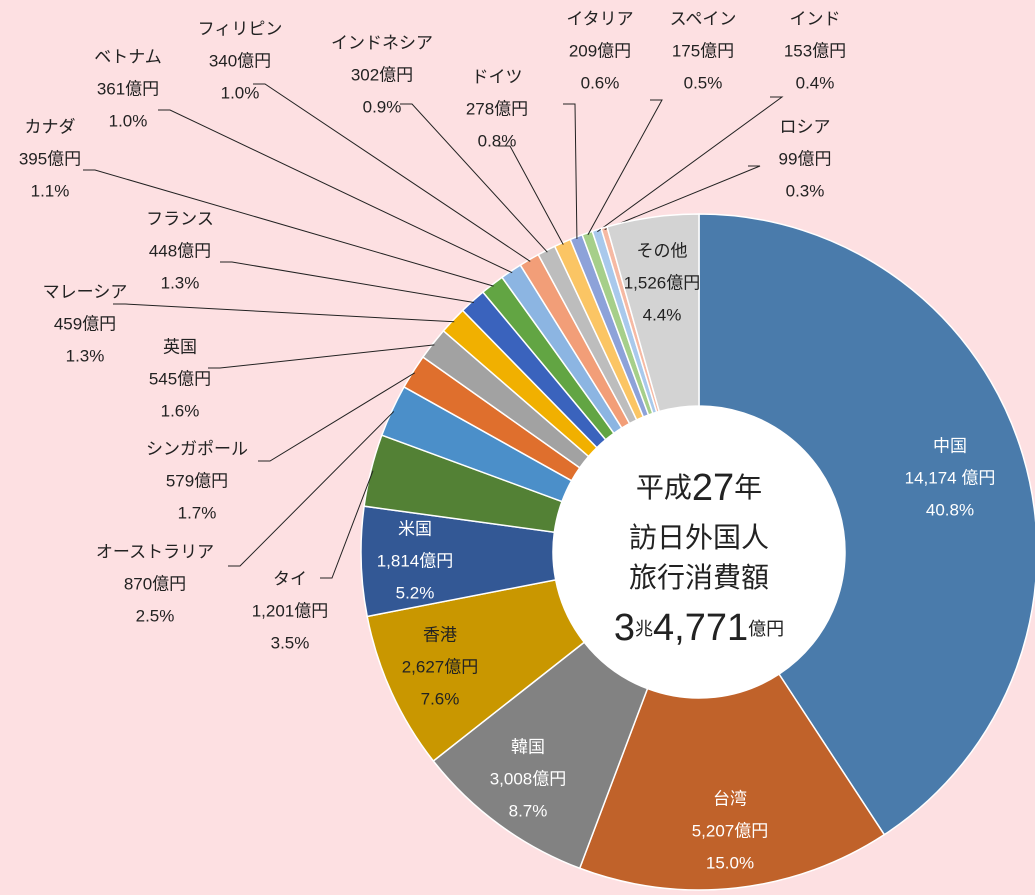  What do you see at coordinates (197, 512) in the screenshot?
I see `percent-label: 1.7%` at bounding box center [197, 512].